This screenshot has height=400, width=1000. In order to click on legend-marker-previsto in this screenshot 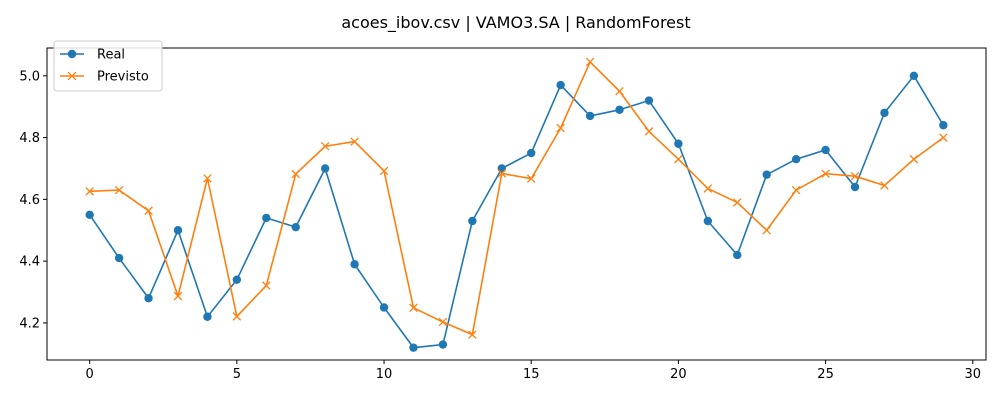, I will do `click(72, 76)`.